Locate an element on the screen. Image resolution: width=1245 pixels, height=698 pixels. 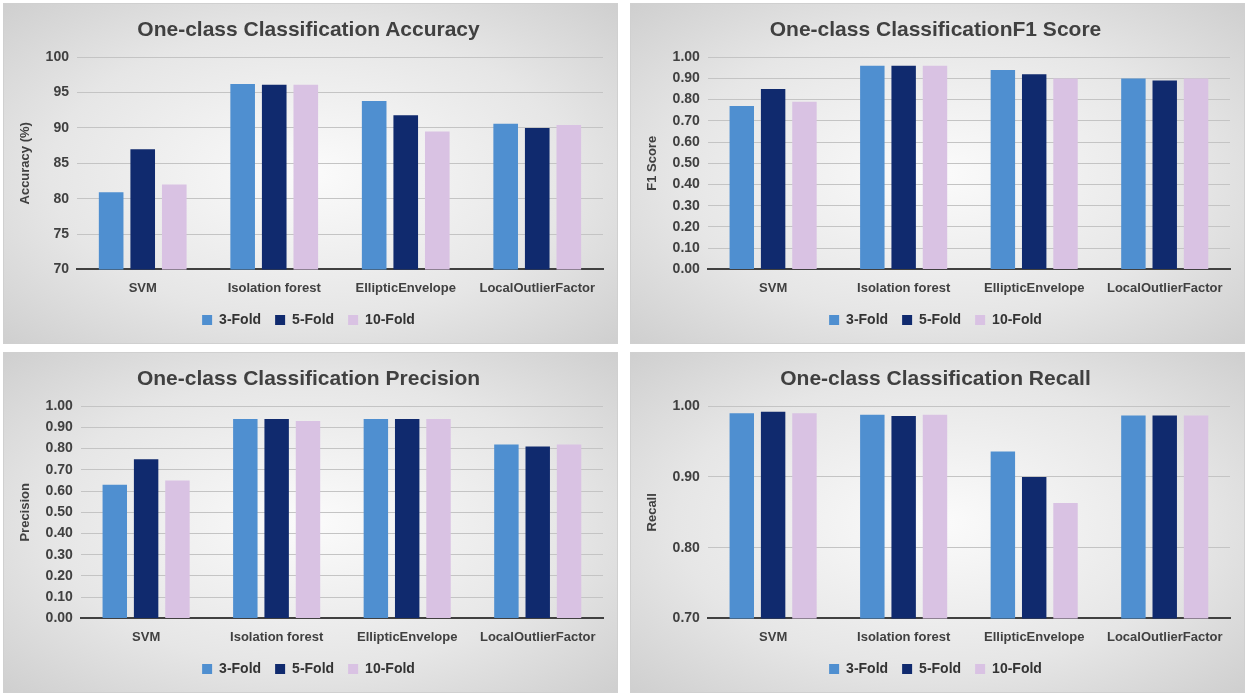
chart-title: One-class Classification Accuracy is located at coordinates (308, 29).